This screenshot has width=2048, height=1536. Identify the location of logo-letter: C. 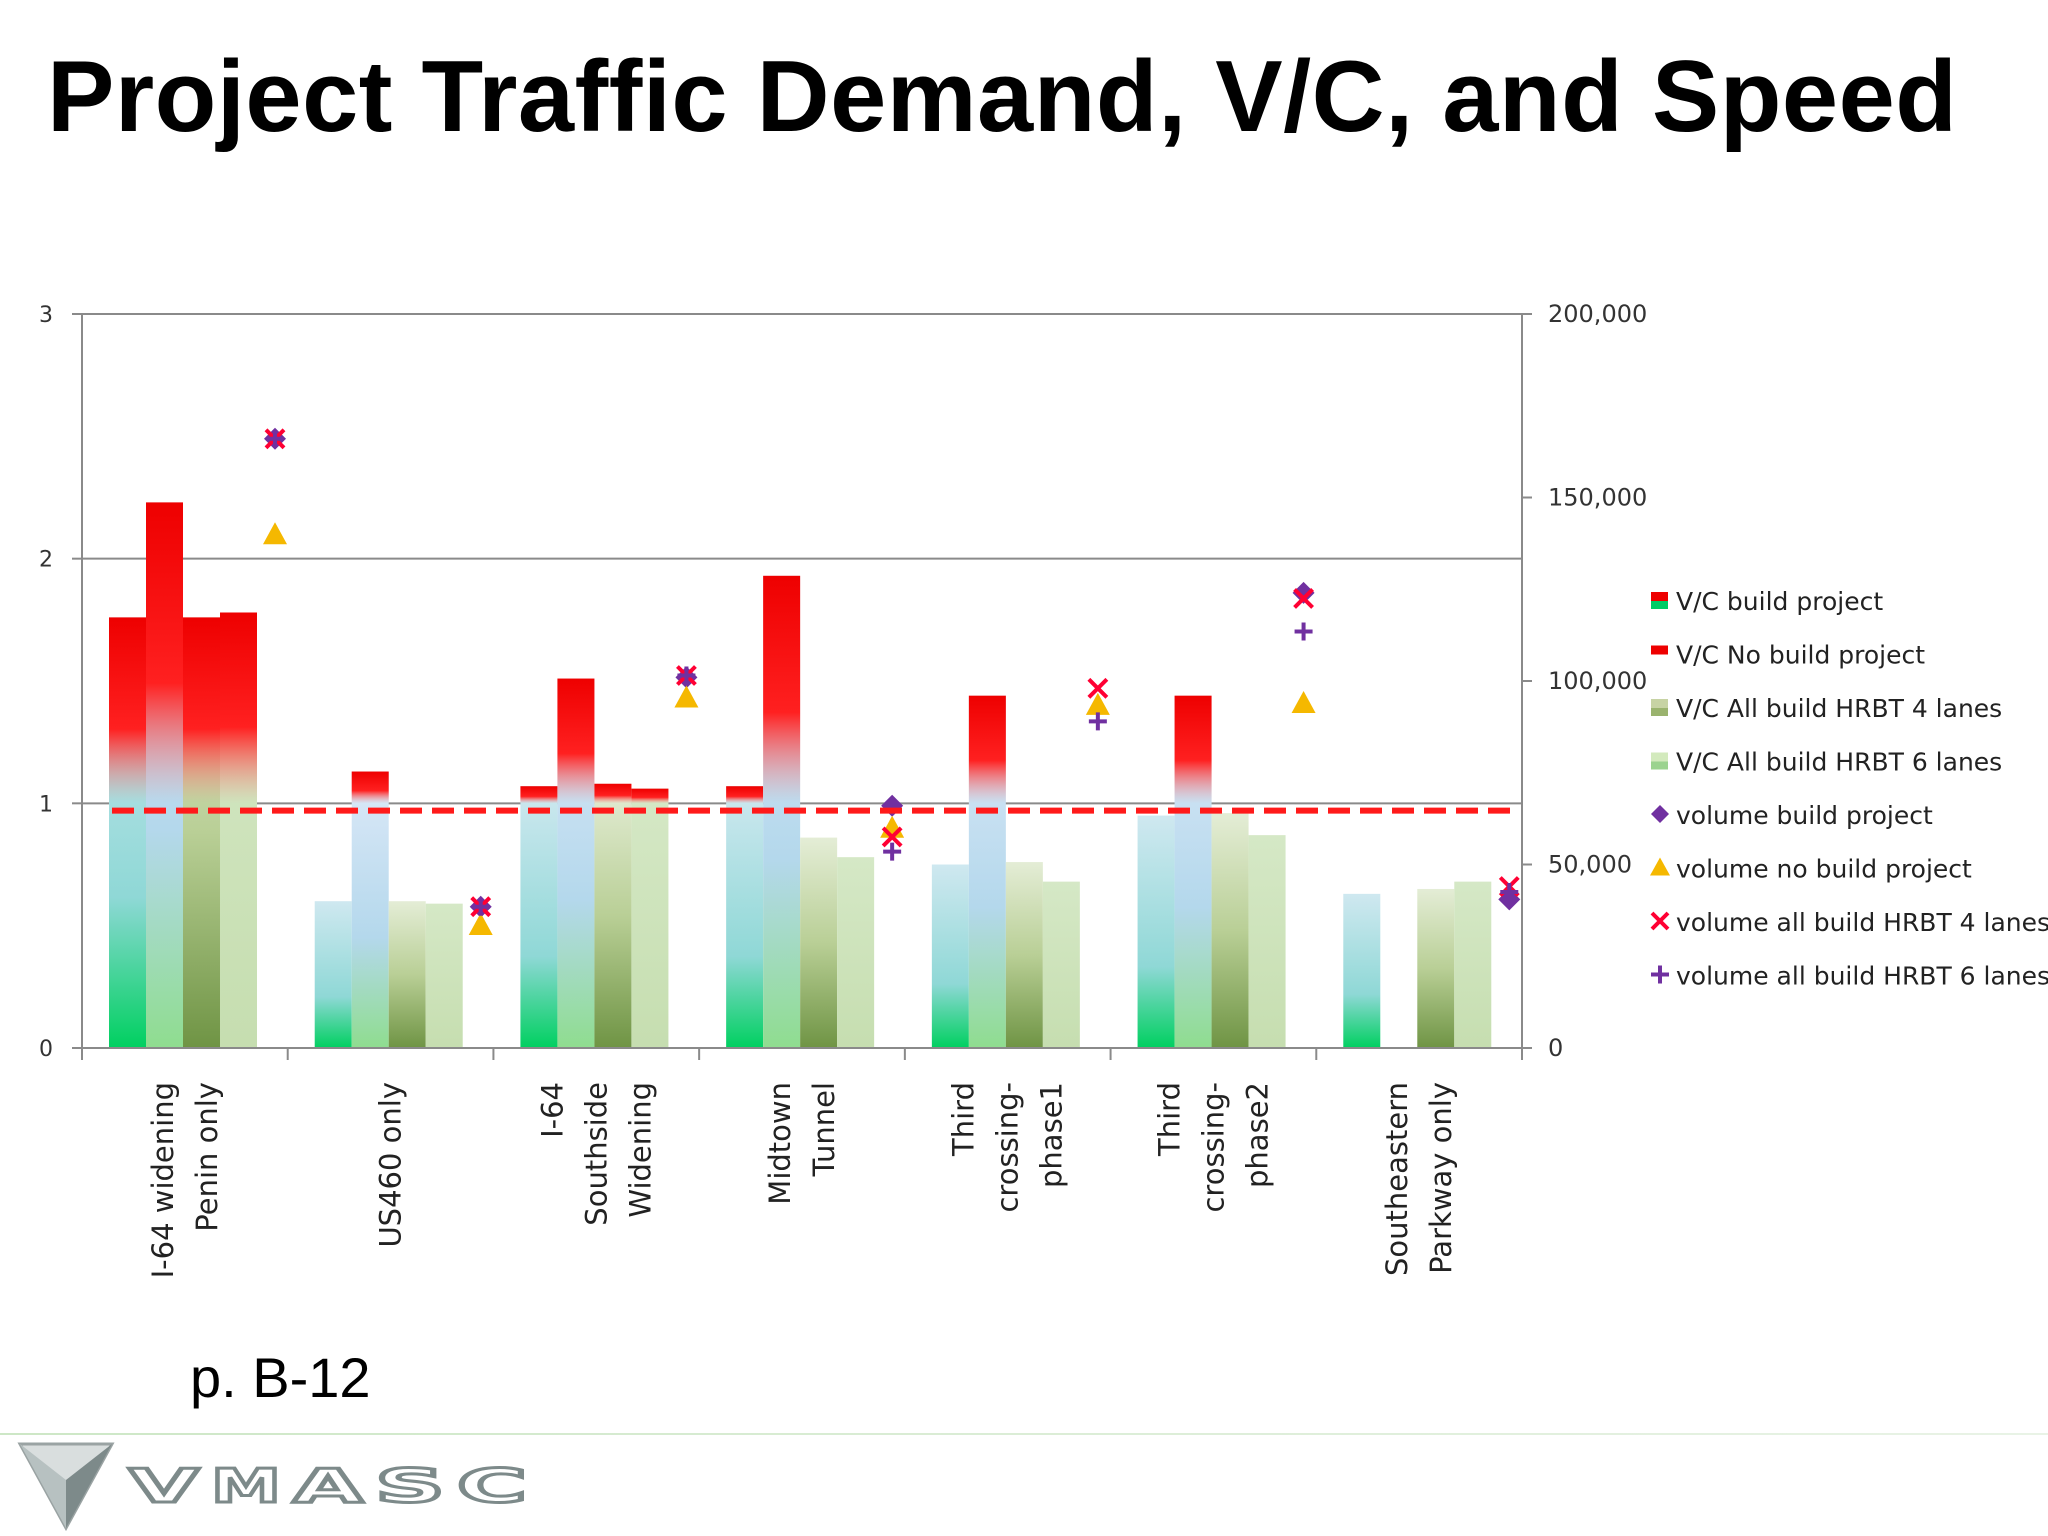
(492, 1486).